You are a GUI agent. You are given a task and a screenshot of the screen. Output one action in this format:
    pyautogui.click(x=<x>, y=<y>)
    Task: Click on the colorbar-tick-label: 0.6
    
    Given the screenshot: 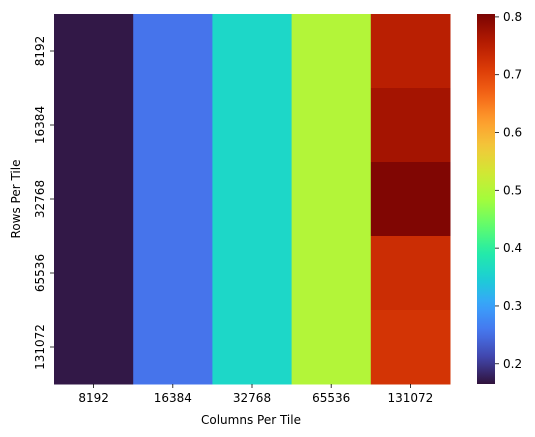 What is the action you would take?
    pyautogui.click(x=512, y=133)
    